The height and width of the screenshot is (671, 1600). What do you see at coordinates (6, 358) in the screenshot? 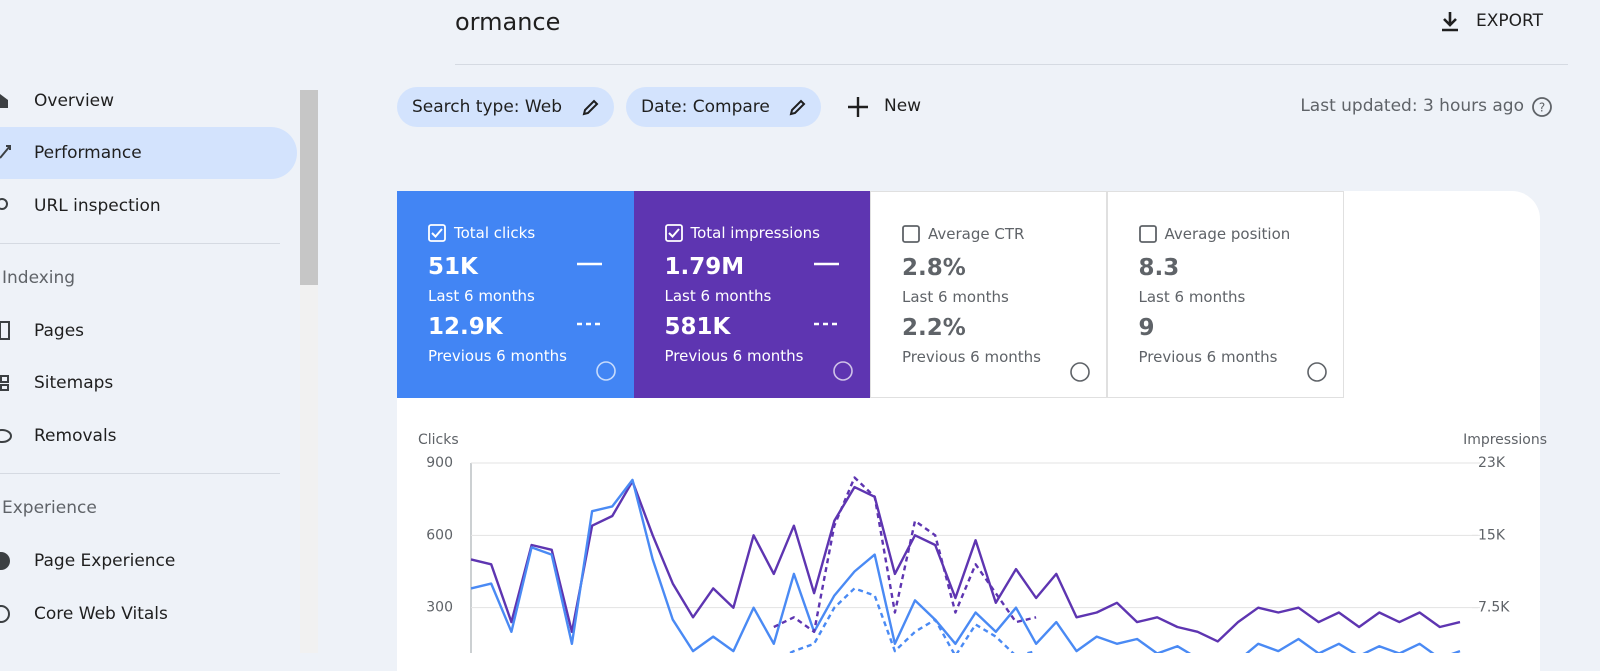
I see `sidebar-icons` at bounding box center [6, 358].